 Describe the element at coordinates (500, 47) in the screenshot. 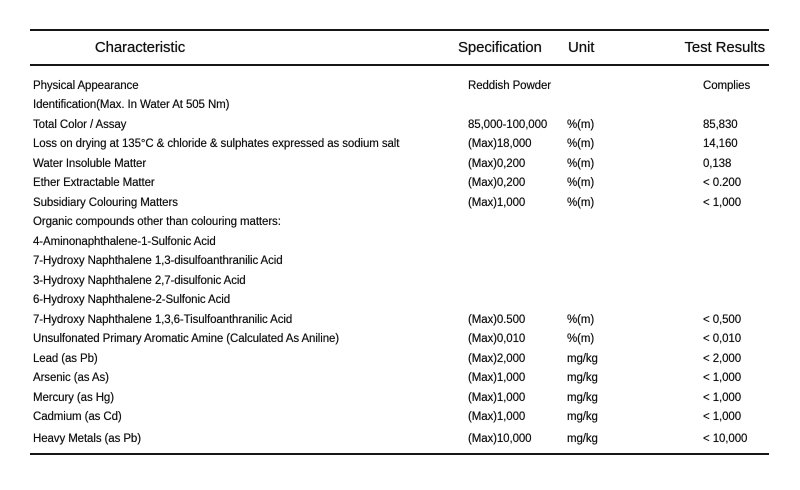

I see `header-specification: Specification` at that location.